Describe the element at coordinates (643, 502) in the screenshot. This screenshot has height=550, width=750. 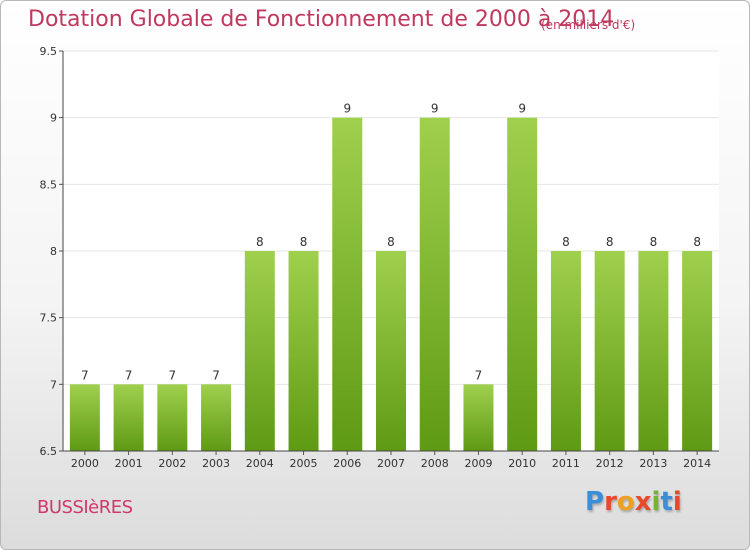
I see `logo-letter: x` at that location.